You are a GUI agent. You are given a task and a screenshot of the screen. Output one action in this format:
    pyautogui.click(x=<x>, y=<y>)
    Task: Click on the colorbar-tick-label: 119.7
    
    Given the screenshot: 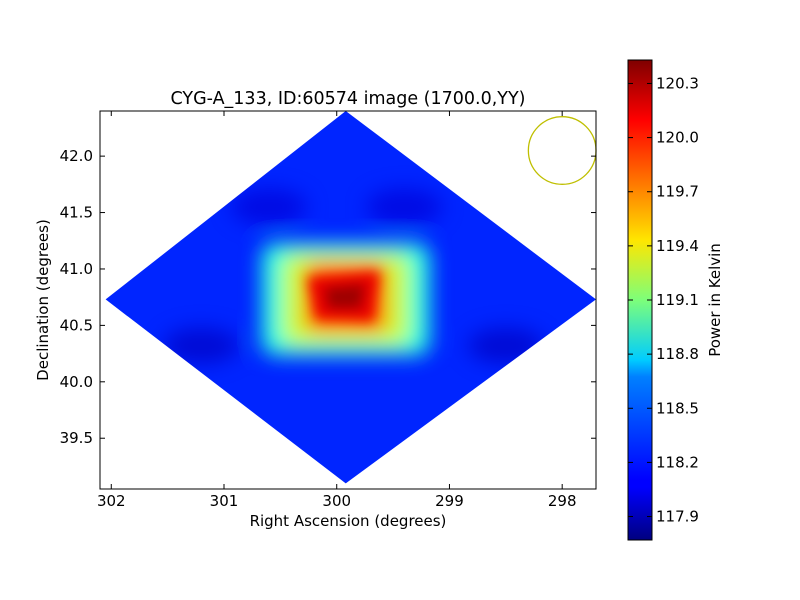 What is the action you would take?
    pyautogui.click(x=677, y=192)
    